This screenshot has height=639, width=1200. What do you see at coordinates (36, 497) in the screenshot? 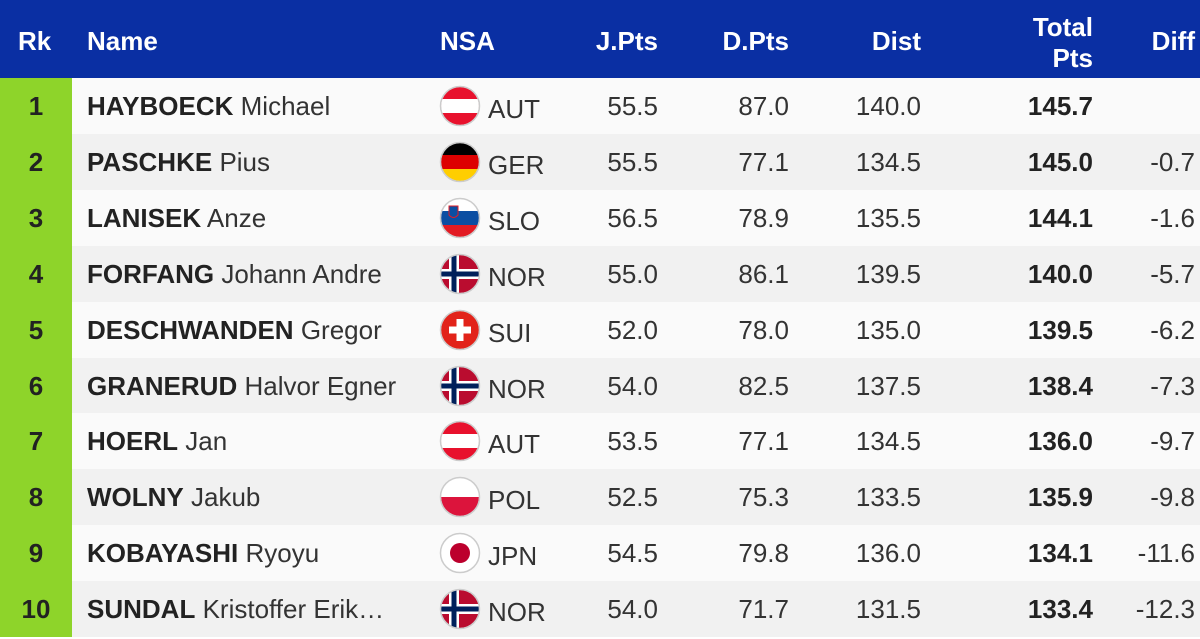
I see `rank: 8` at bounding box center [36, 497].